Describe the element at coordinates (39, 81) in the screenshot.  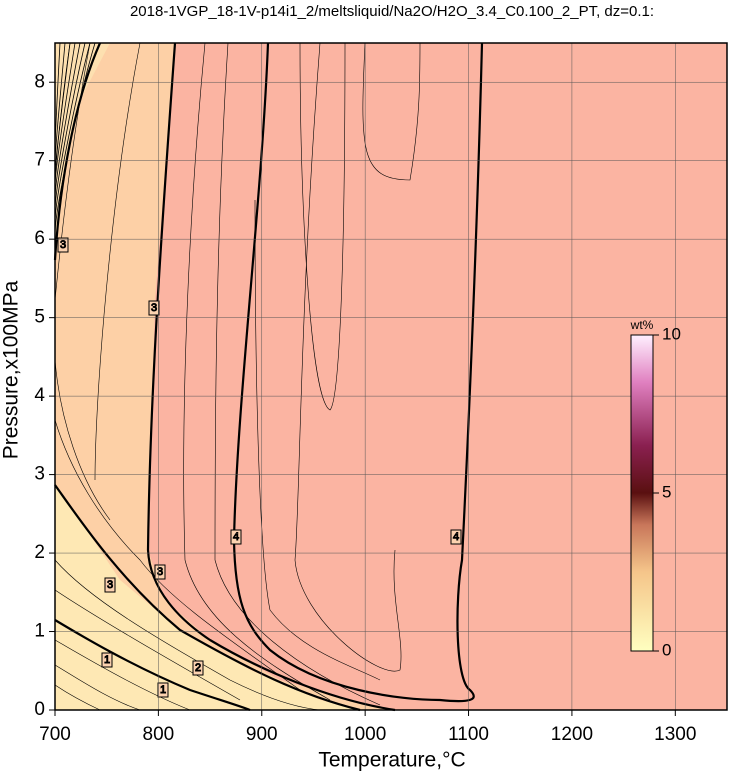
I see `y-tick-label: 8` at that location.